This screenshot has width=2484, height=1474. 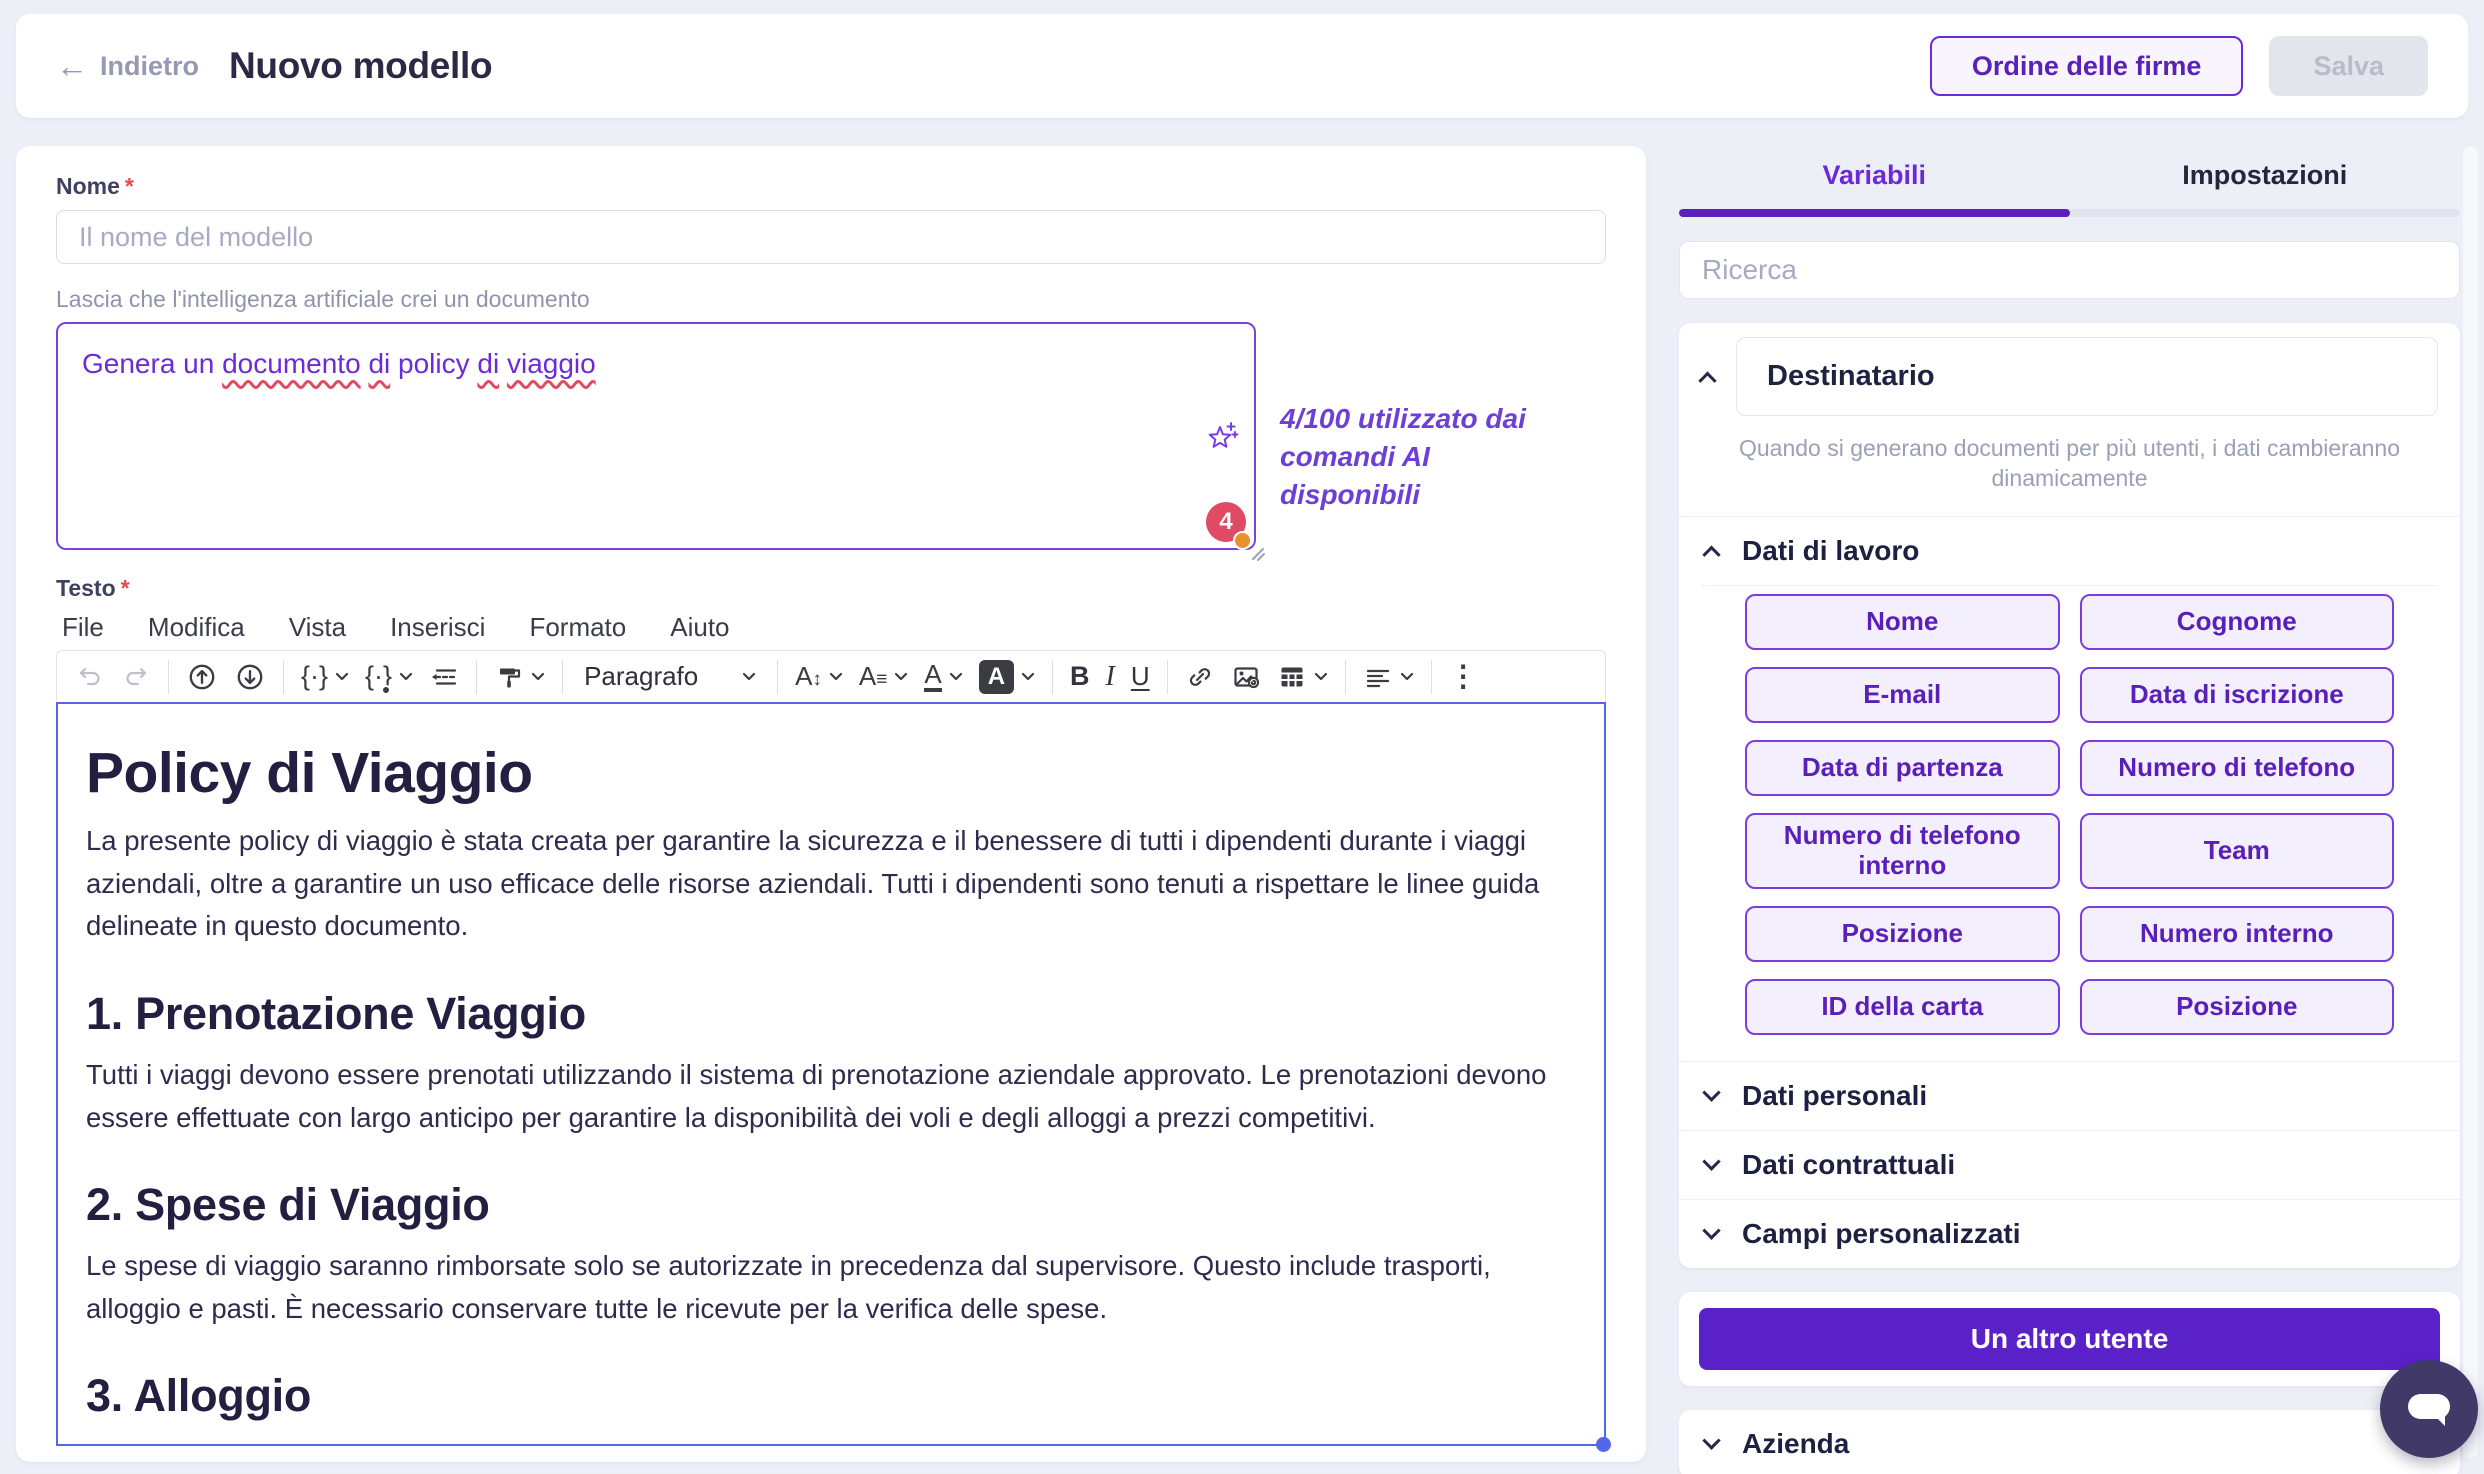 What do you see at coordinates (1007, 677) in the screenshot?
I see `highlight-color-icon: A` at bounding box center [1007, 677].